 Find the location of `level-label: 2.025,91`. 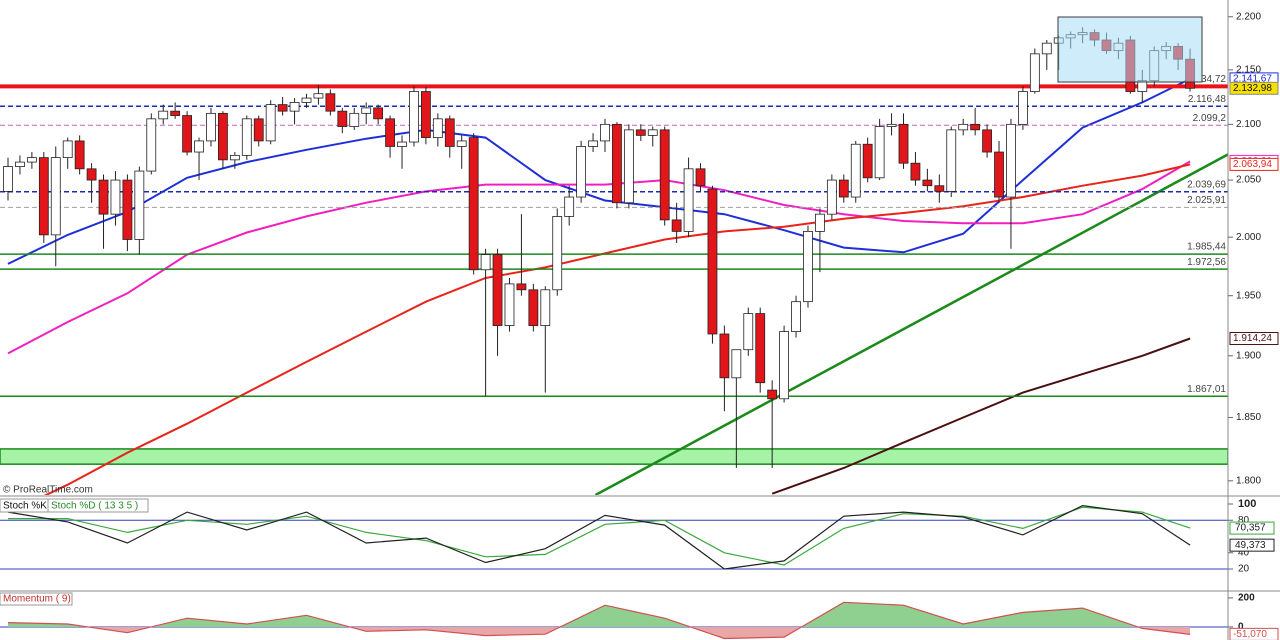

level-label: 2.025,91 is located at coordinates (1206, 200).